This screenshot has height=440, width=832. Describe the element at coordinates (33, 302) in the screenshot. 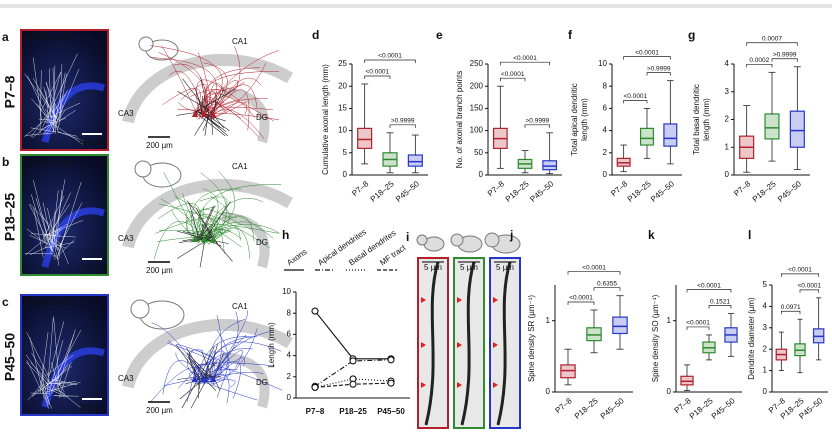

I see `stain-label: DAPI` at that location.